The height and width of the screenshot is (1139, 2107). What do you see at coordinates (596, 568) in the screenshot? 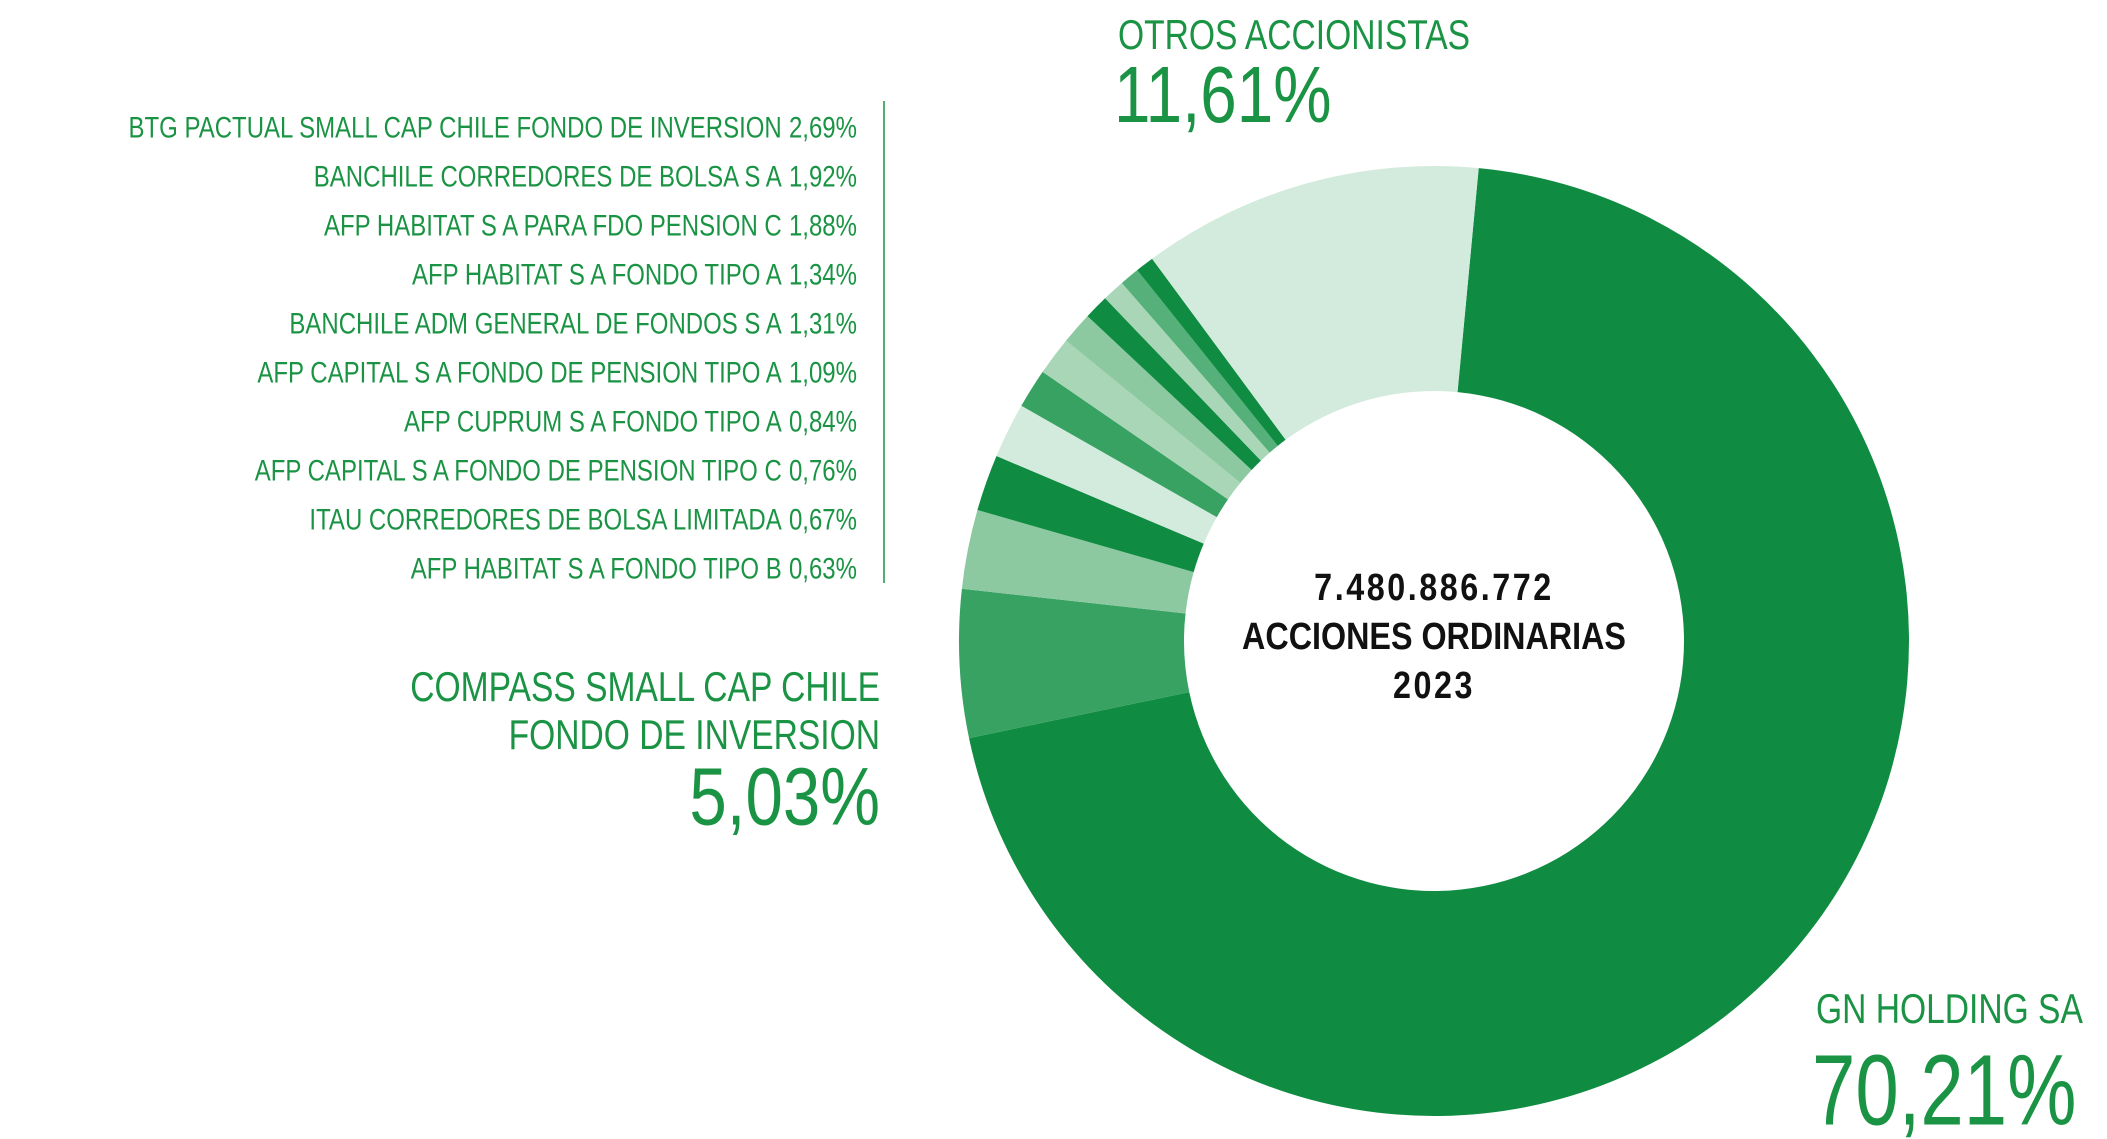
I see `list-label-name: AFP HABITAT S A FONDO TIPO B` at bounding box center [596, 568].